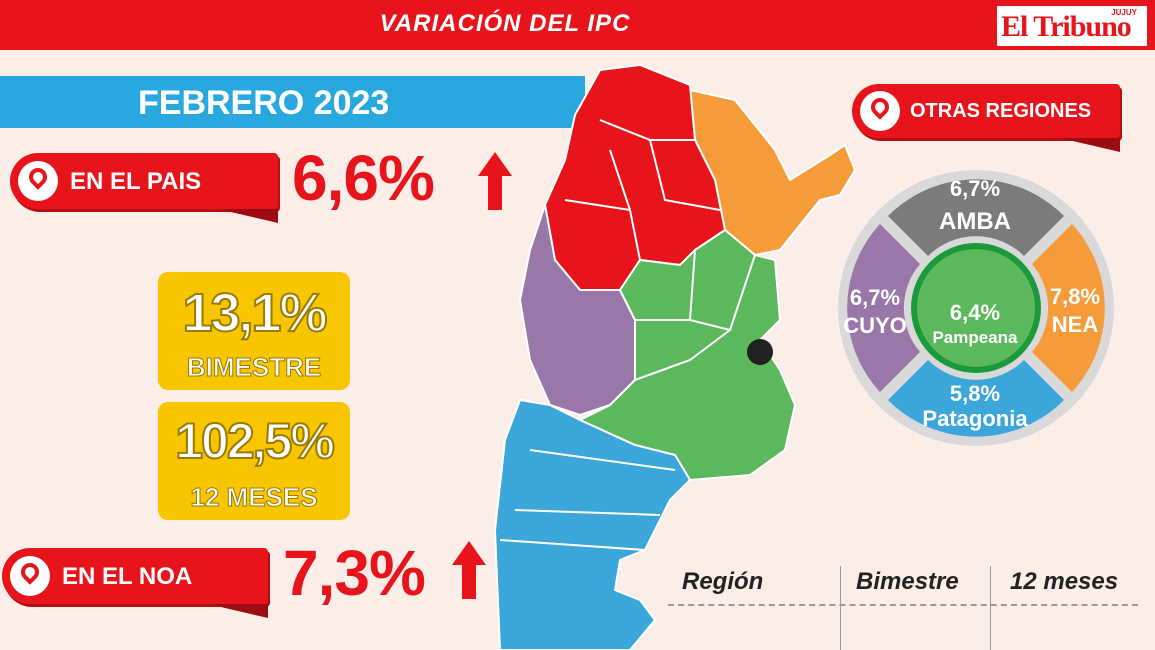  Describe the element at coordinates (1001, 111) in the screenshot. I see `other-regions-label: OTRAS REGIONES` at that location.